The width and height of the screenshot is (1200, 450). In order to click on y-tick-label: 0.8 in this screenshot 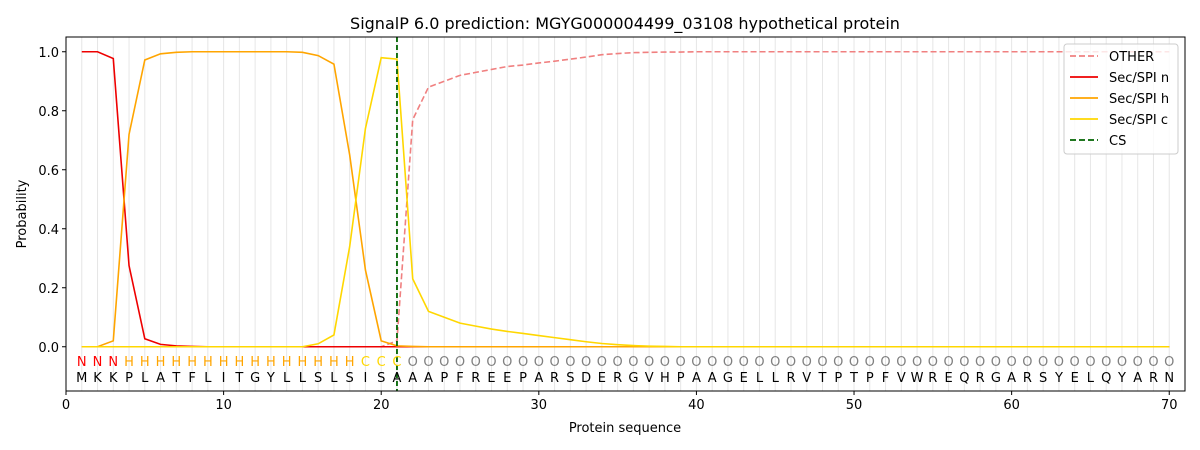, I will do `click(48, 112)`.